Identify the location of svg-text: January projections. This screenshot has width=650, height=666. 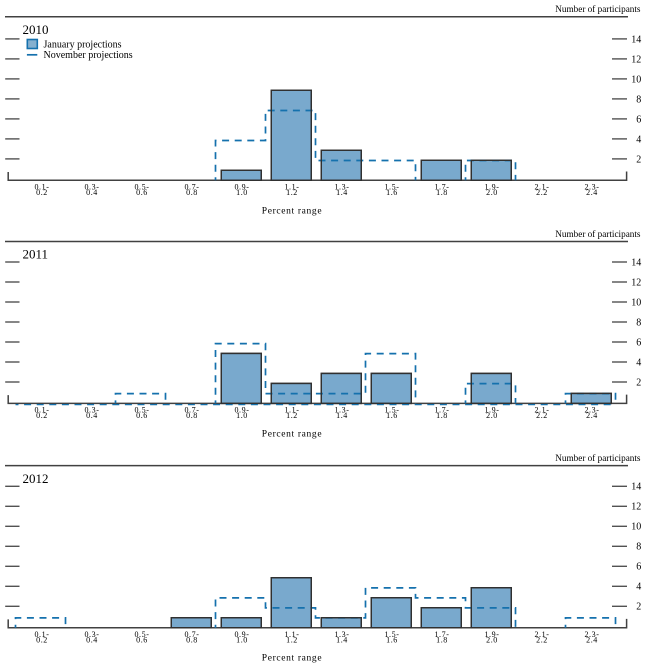
(83, 44).